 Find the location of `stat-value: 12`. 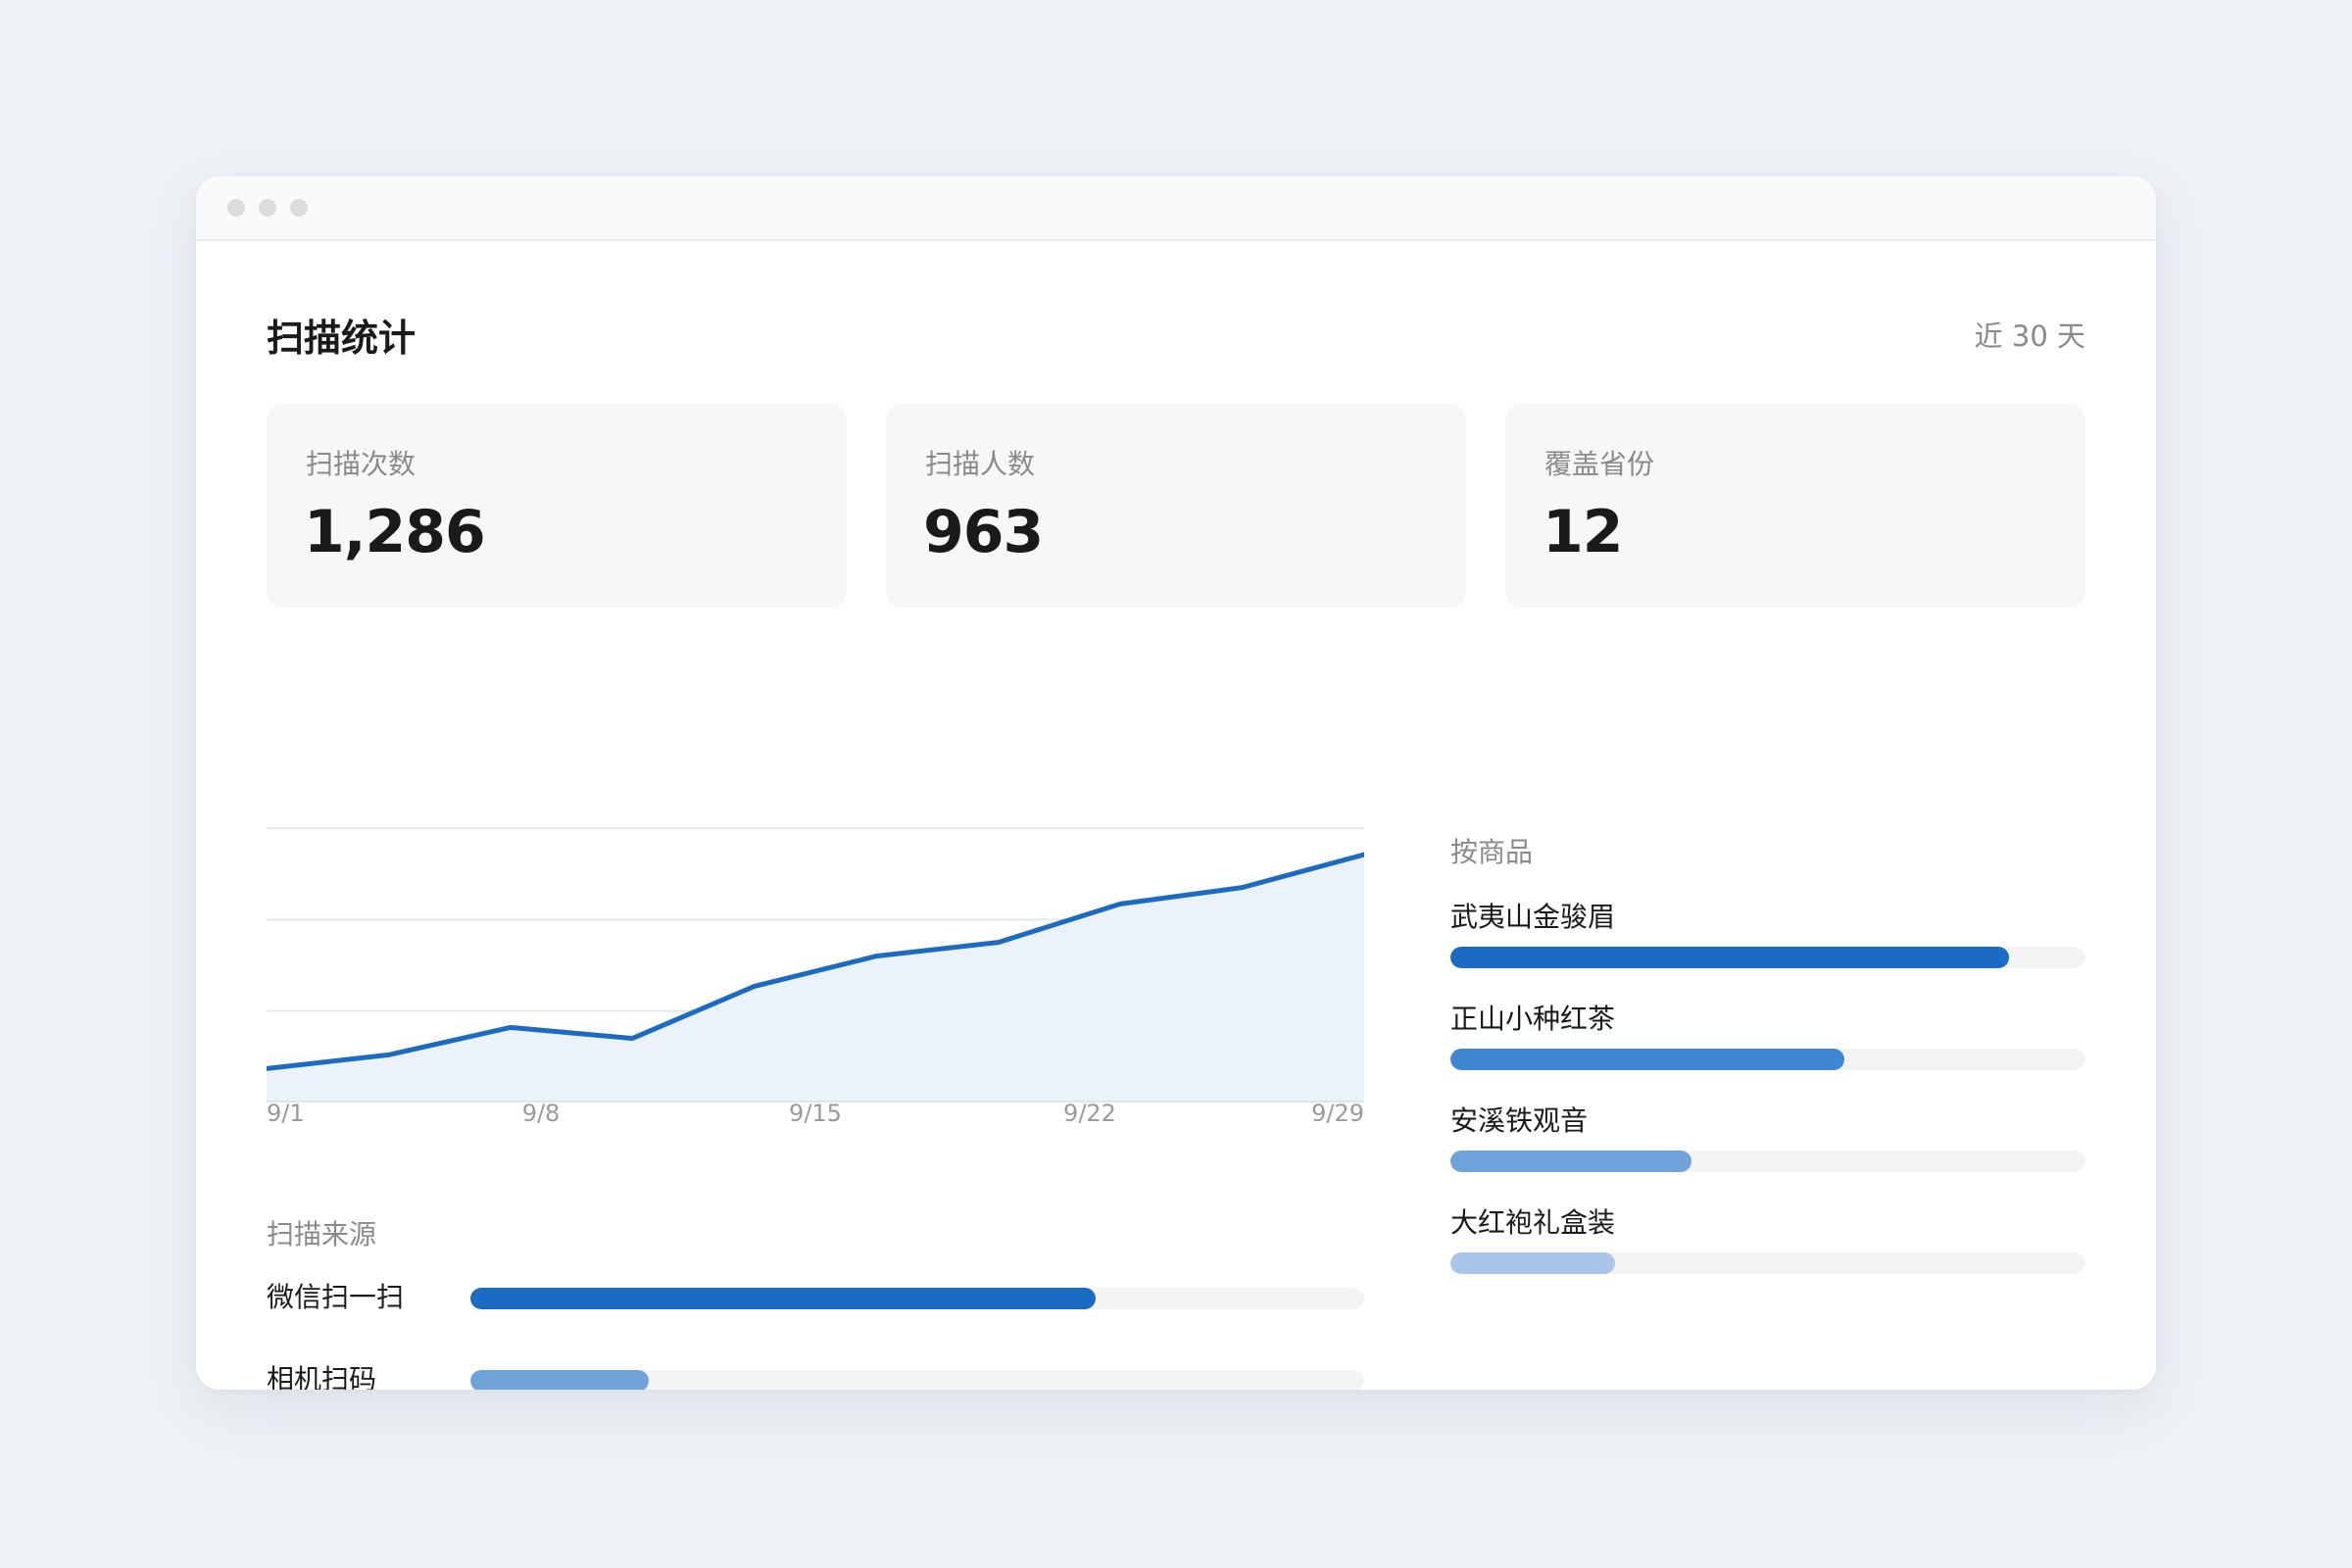

stat-value: 12 is located at coordinates (1583, 532).